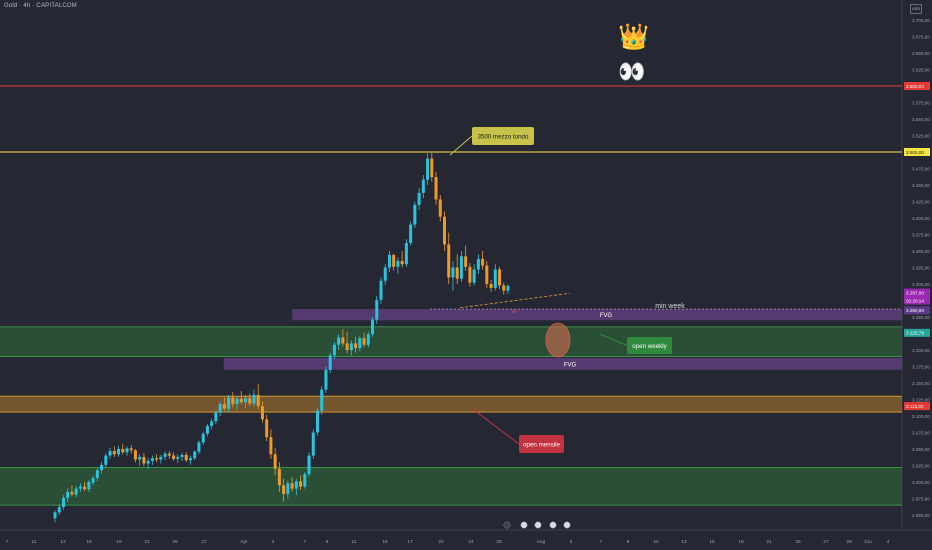 The width and height of the screenshot is (932, 550). I want to click on currency-button: USD, so click(916, 9).